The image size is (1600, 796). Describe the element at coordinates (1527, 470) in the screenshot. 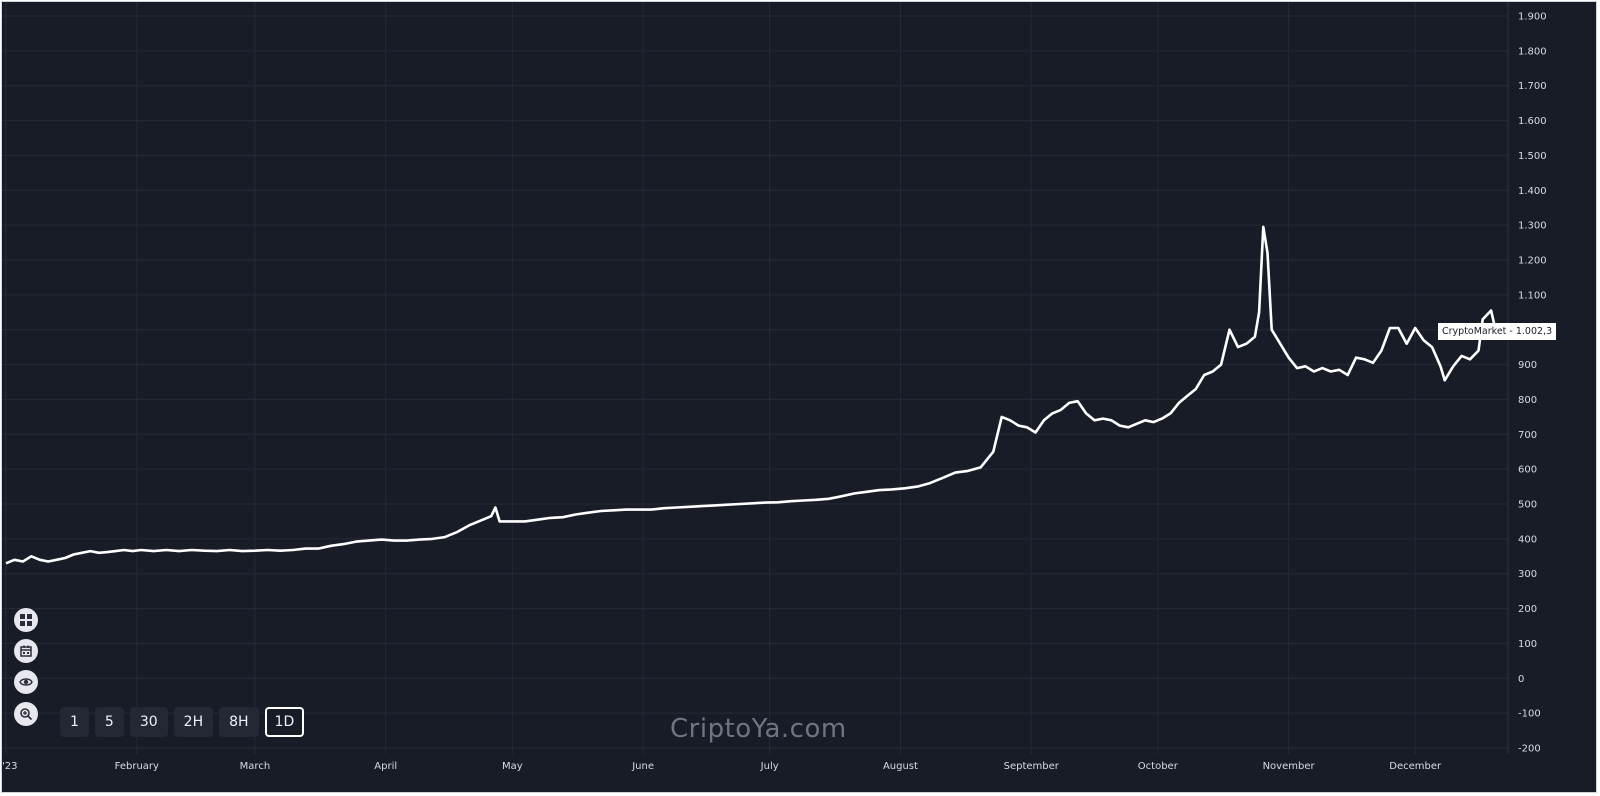

I see `y-tick-label: 600` at that location.